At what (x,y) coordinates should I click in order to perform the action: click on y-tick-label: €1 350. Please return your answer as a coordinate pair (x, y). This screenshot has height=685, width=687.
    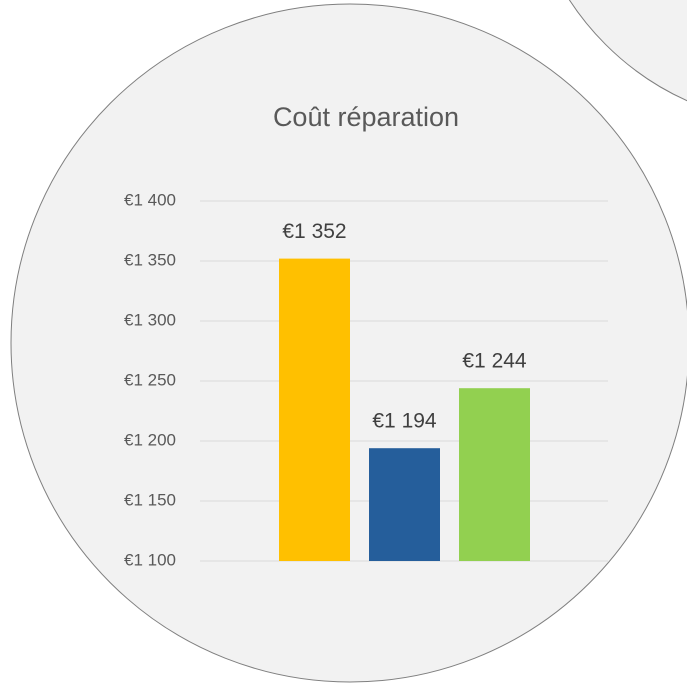
    Looking at the image, I should click on (150, 259).